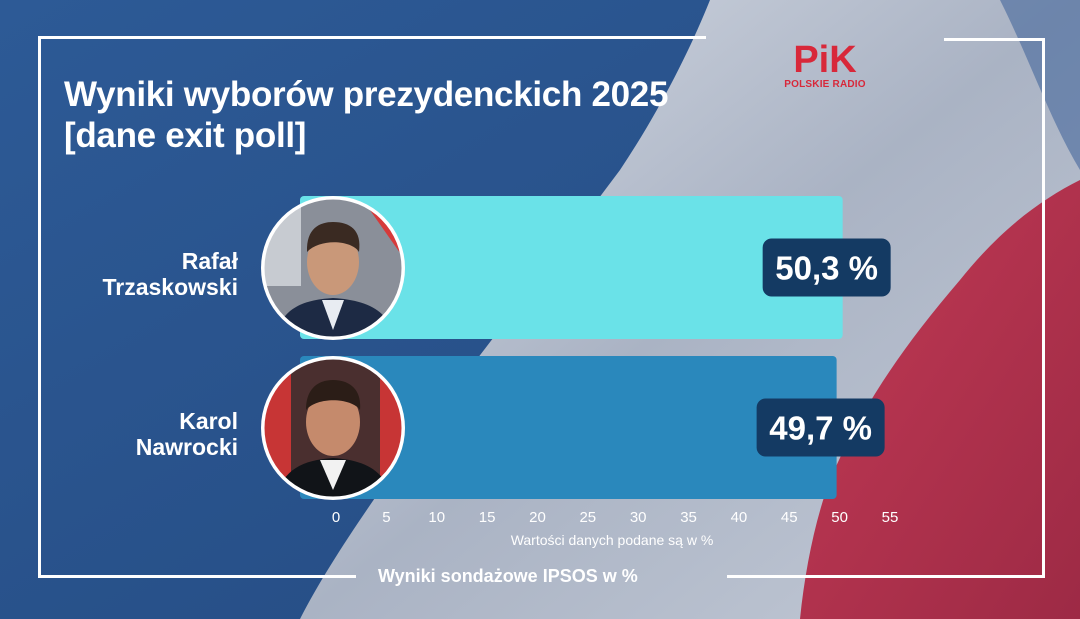  Describe the element at coordinates (568, 427) in the screenshot. I see `bar-nawrocki` at that location.